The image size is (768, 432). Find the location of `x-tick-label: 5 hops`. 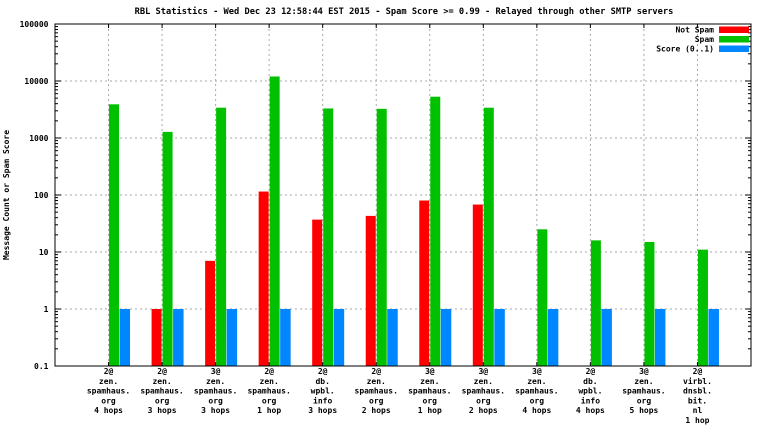

x-tick-label: 5 hops is located at coordinates (643, 410).